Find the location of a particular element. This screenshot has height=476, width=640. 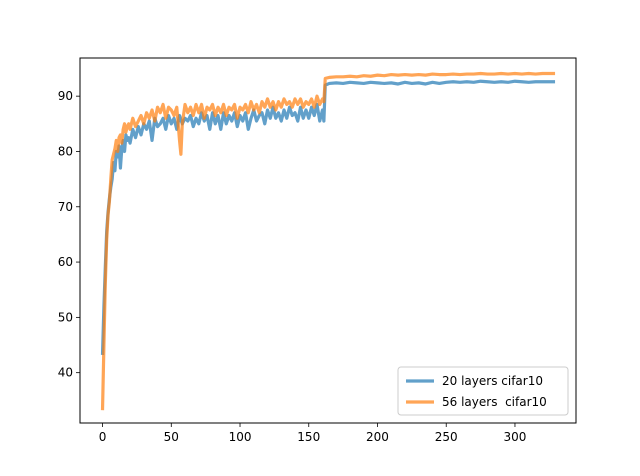

y-tick-label: 50 is located at coordinates (65, 317).